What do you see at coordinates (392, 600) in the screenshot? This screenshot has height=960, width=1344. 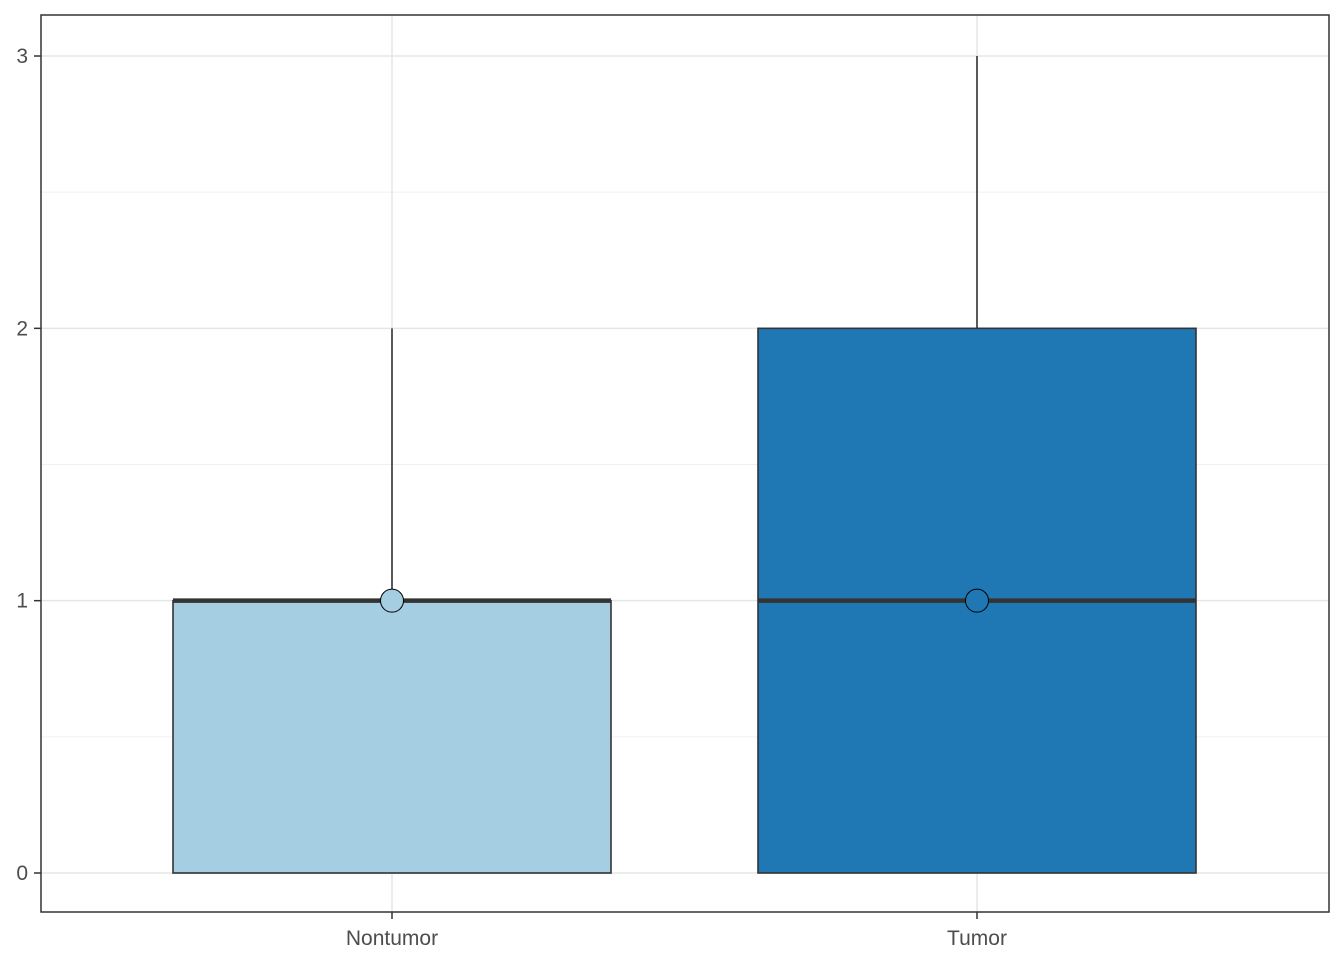 I see `mean-point-nontumor` at bounding box center [392, 600].